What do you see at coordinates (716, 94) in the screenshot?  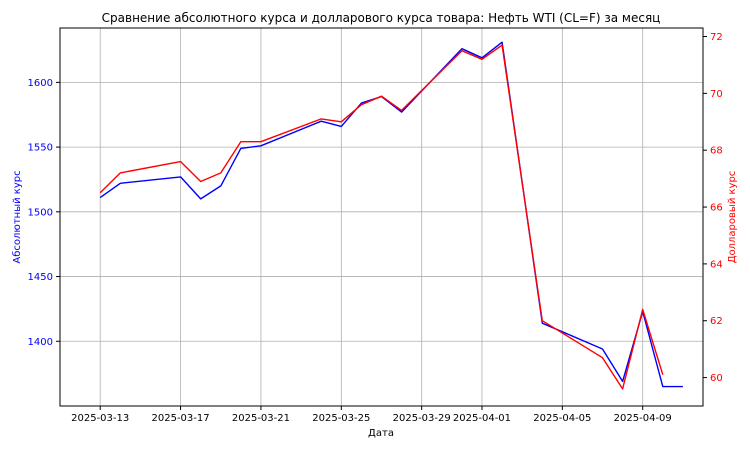 I see `right-y-tick-label: 70` at bounding box center [716, 94].